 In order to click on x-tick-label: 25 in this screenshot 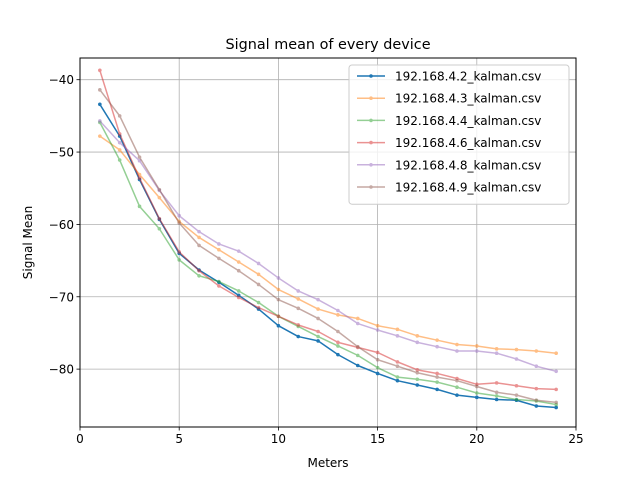, I will do `click(575, 439)`.